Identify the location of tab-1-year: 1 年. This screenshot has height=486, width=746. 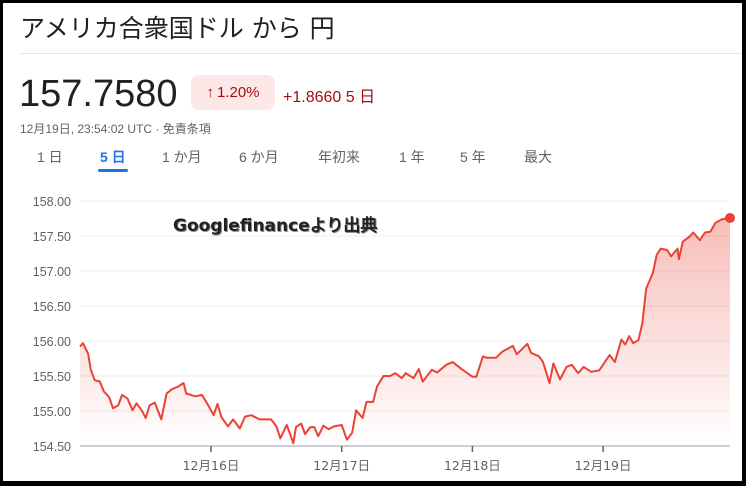
(412, 157).